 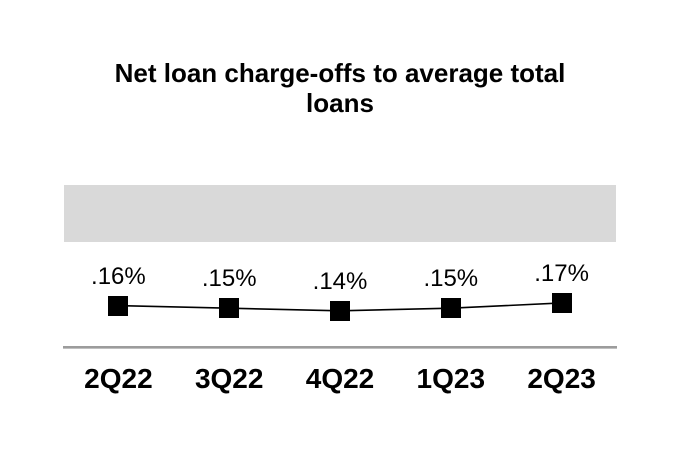 What do you see at coordinates (451, 378) in the screenshot?
I see `x-axis-label-1q23: 1Q23` at bounding box center [451, 378].